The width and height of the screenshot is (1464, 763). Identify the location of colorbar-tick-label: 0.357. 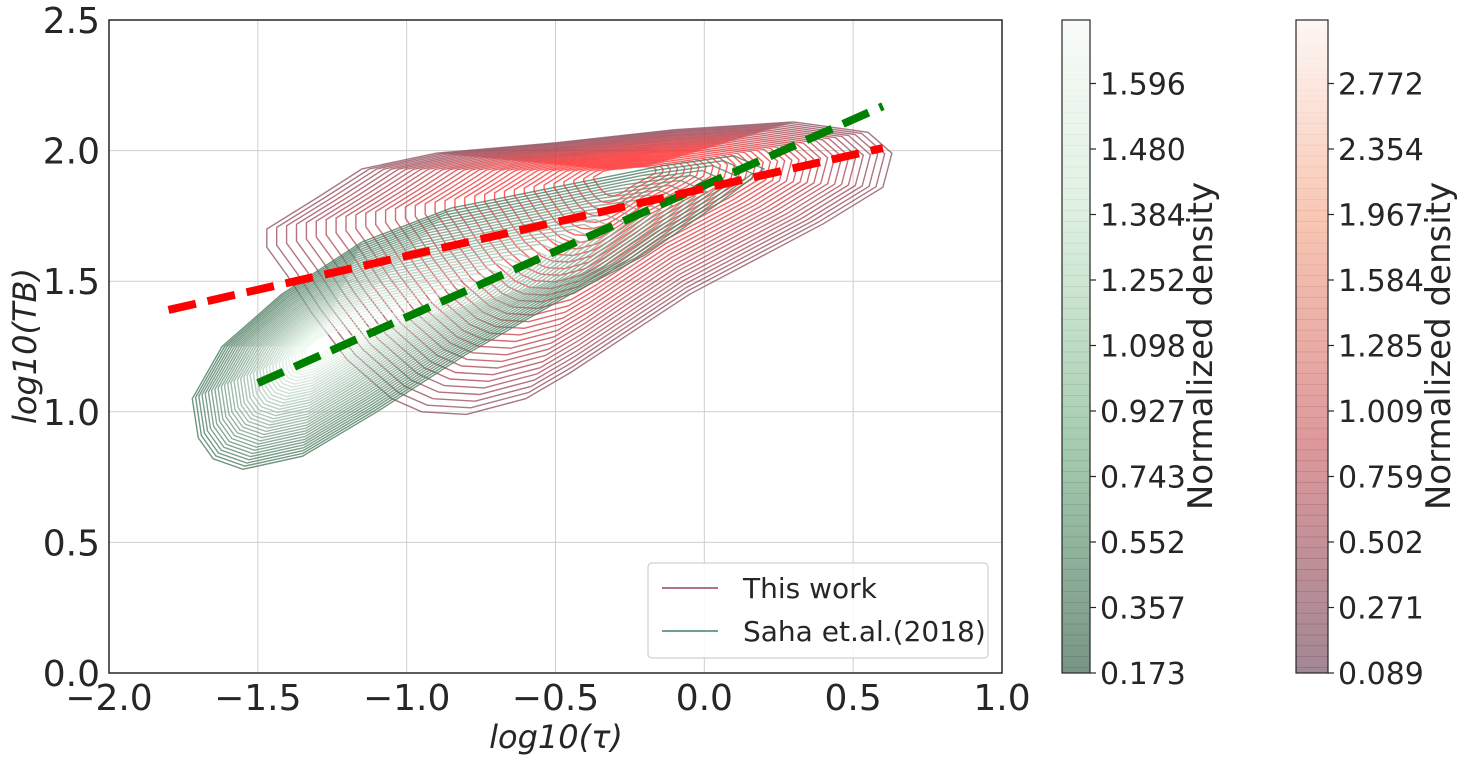
(1143, 609).